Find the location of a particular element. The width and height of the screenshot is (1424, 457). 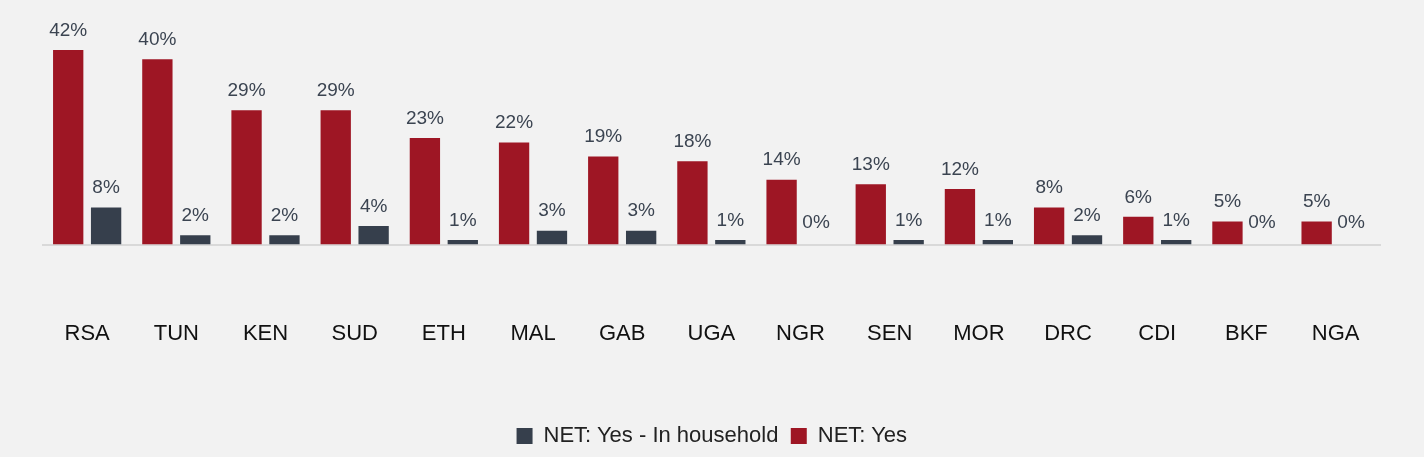

x-tick-label: TUN is located at coordinates (176, 332).